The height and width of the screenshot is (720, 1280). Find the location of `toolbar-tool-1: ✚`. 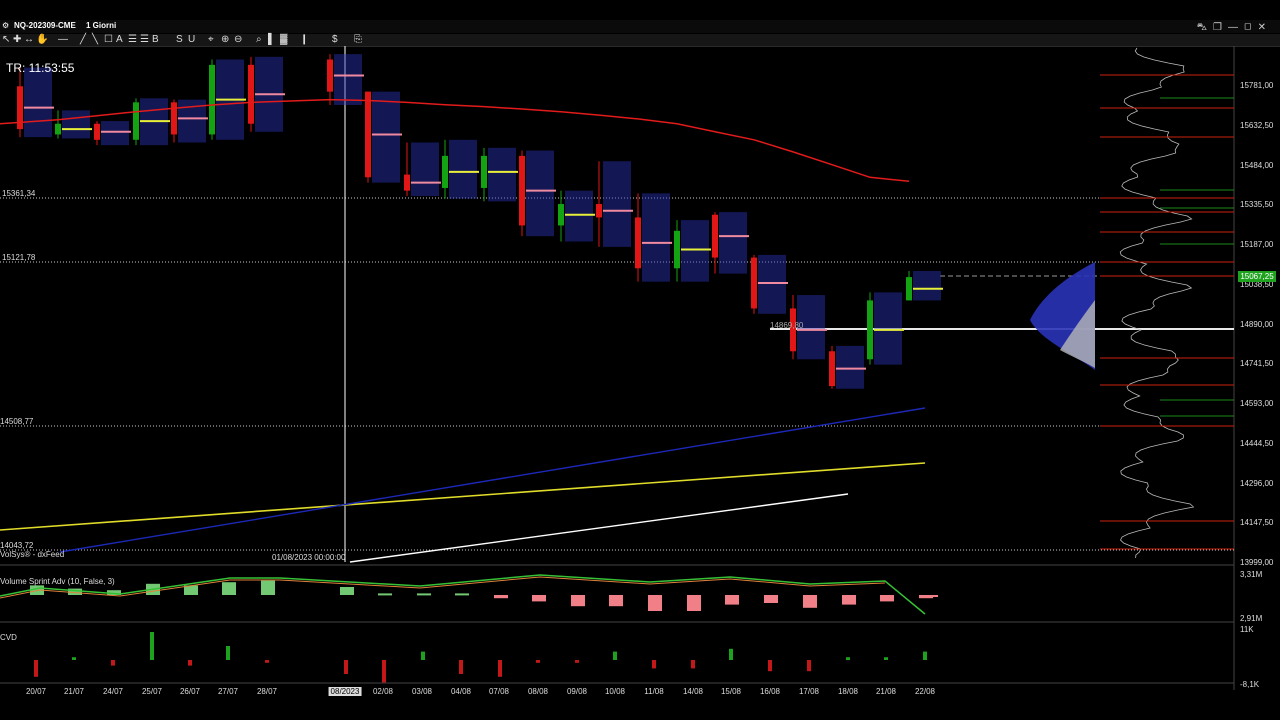

toolbar-tool-1: ✚ is located at coordinates (17, 39).